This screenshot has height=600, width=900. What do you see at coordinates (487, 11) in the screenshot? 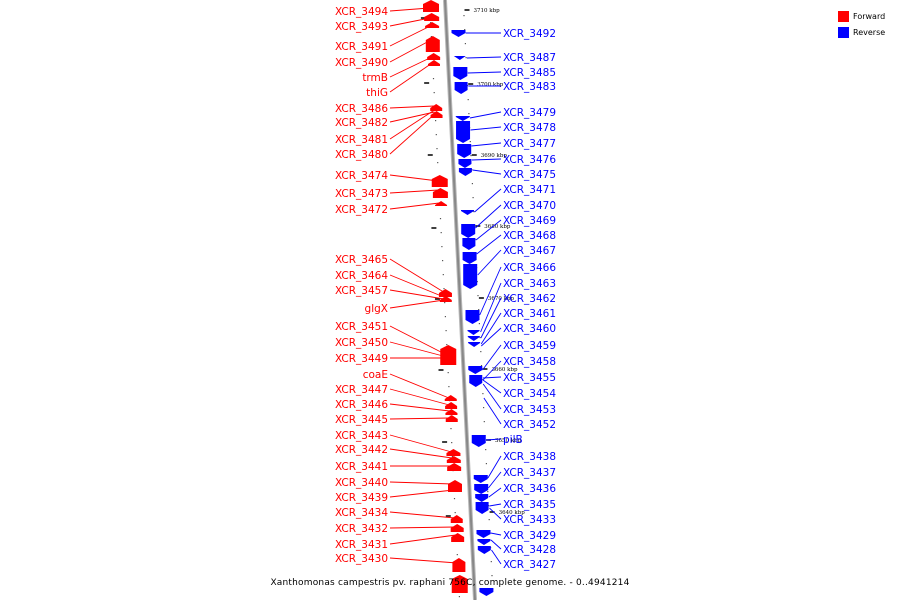
I see `scale-tick-label: 3710 kbp` at bounding box center [487, 11].